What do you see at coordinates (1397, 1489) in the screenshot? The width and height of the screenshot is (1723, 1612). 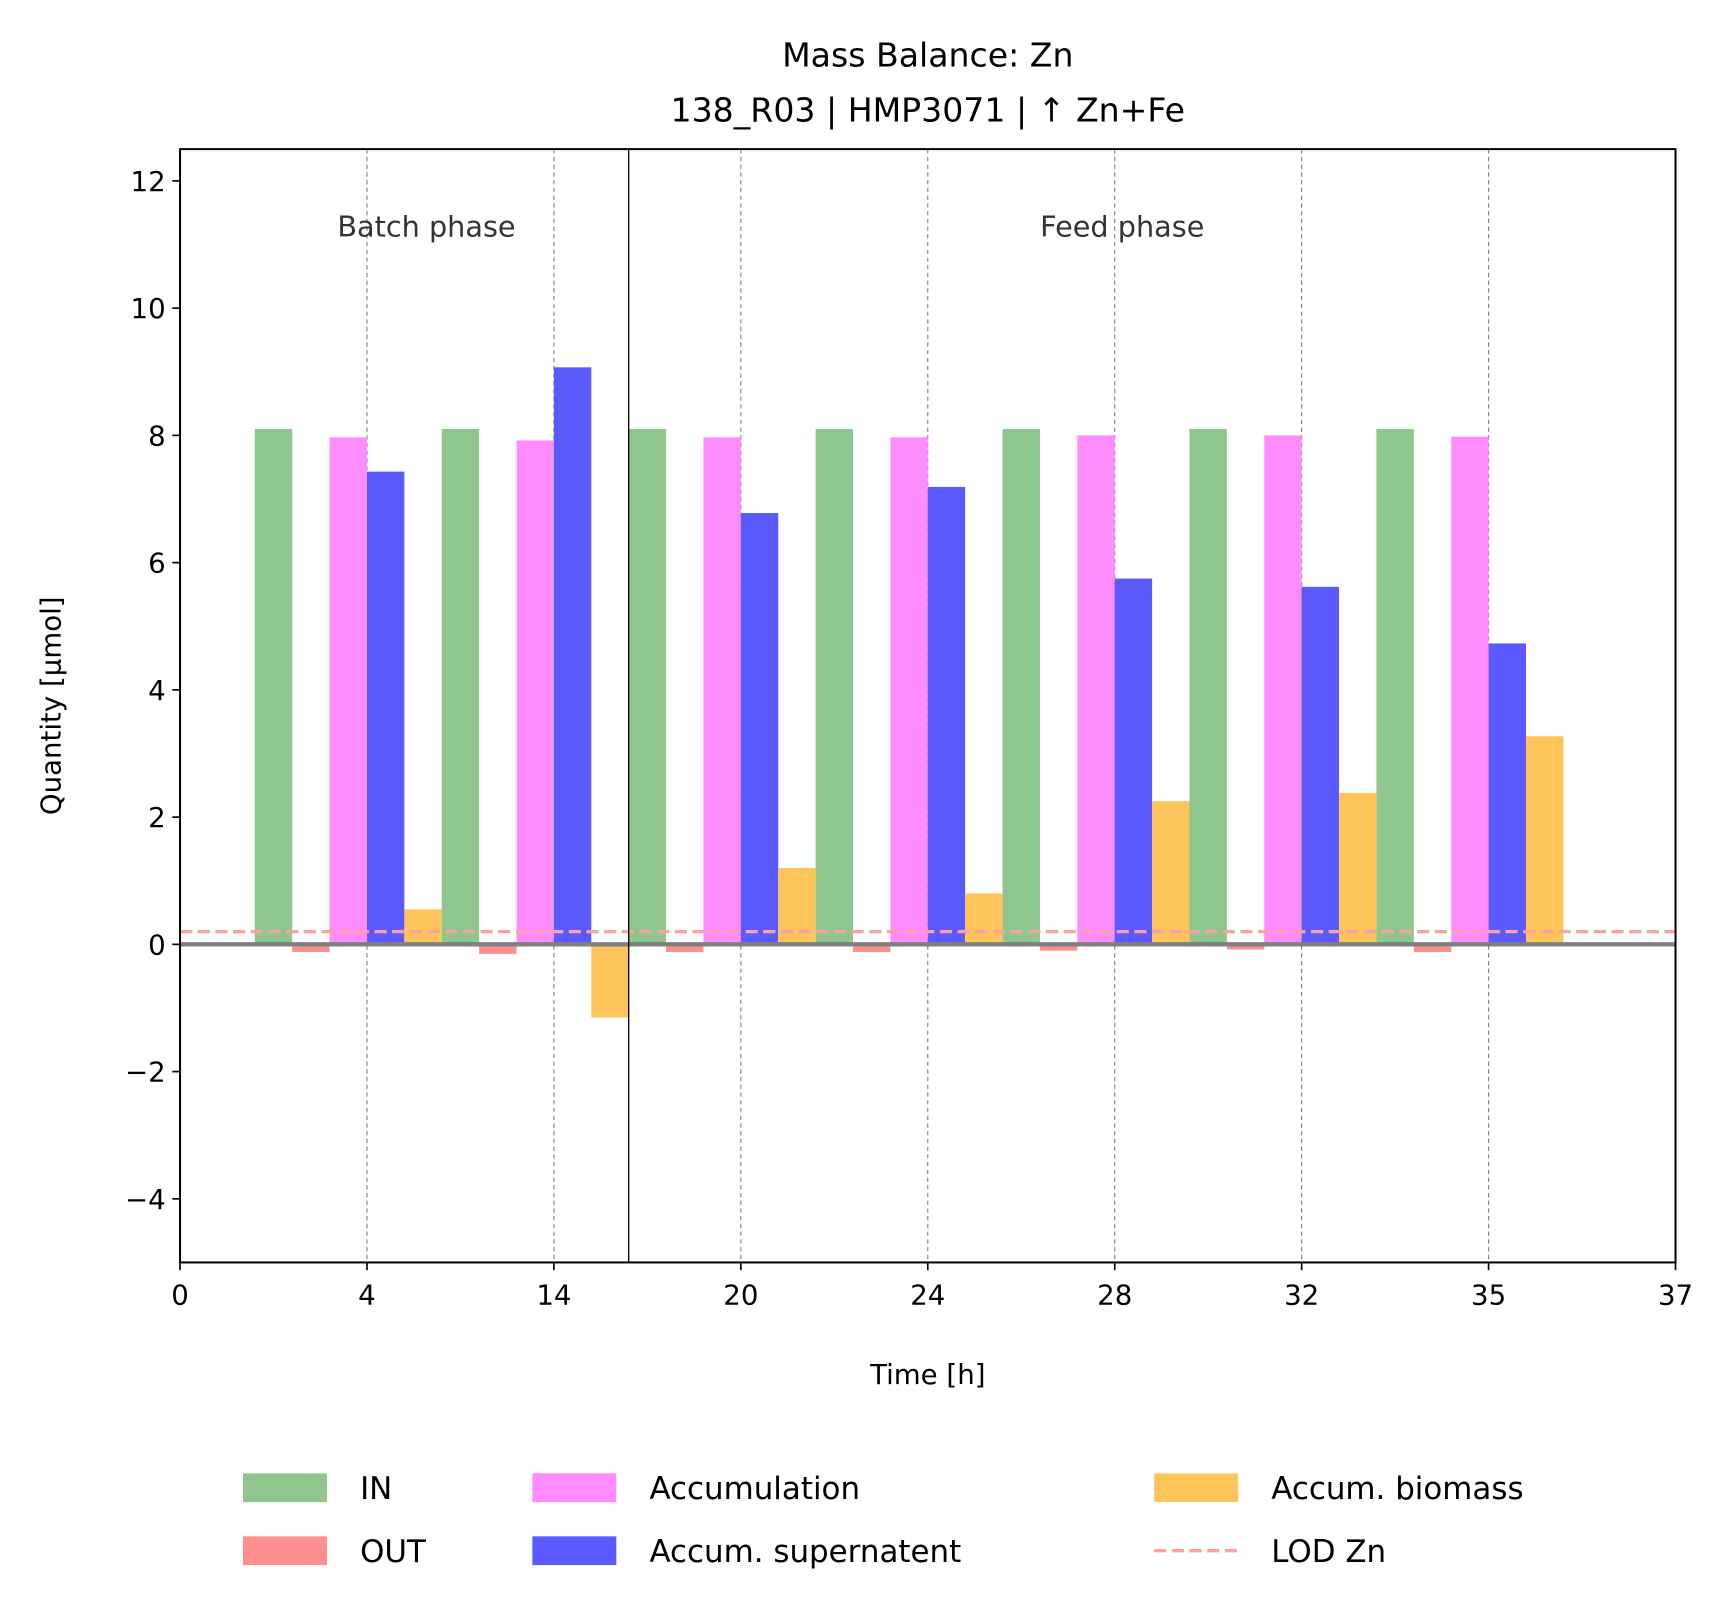 I see `legend-label: Accum. biomass` at bounding box center [1397, 1489].